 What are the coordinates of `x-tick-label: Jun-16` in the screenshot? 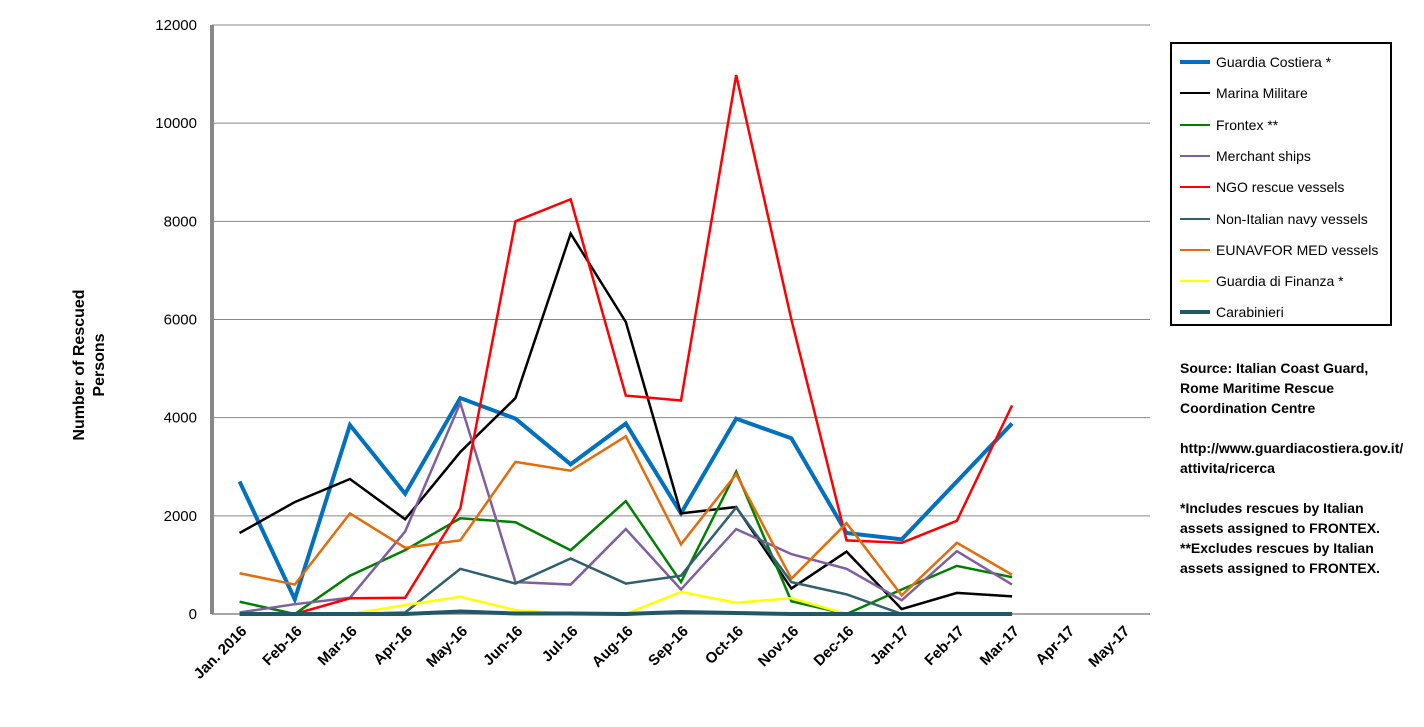 It's located at (503, 646).